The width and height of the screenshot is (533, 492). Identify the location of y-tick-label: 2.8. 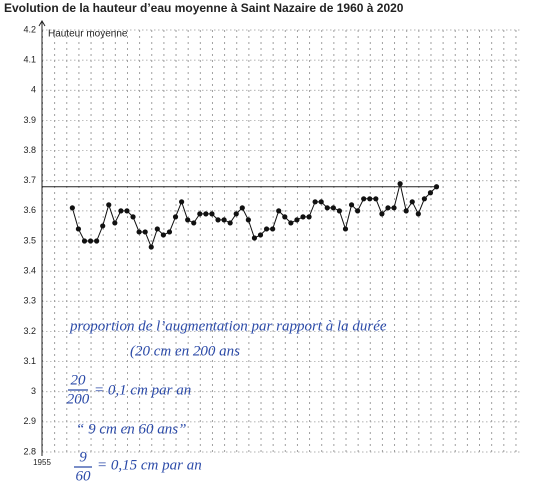
(29, 451).